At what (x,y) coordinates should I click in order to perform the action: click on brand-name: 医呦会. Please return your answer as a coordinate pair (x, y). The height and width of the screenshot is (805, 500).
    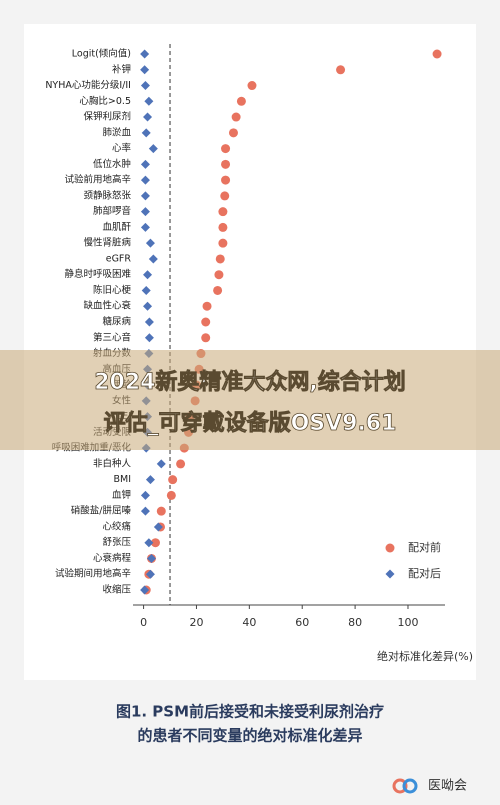
    Looking at the image, I should click on (447, 786).